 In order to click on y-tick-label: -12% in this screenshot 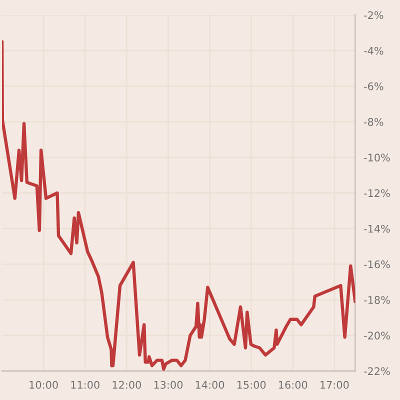, I will do `click(377, 193)`.